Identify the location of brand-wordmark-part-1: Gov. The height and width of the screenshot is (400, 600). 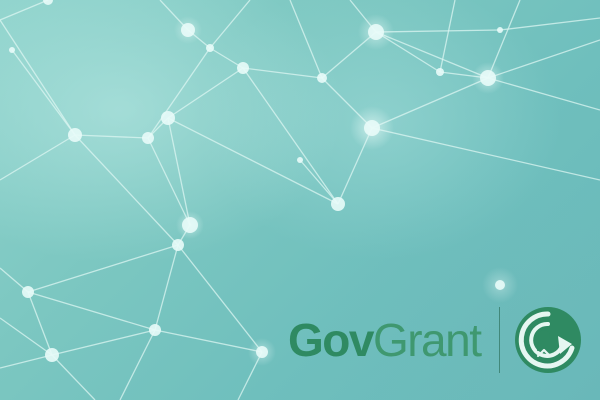
(330, 340).